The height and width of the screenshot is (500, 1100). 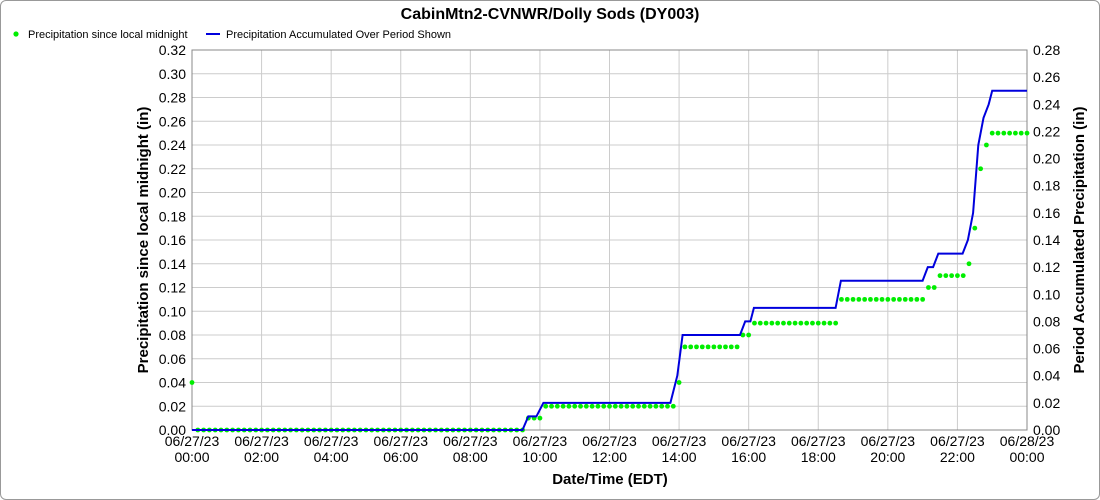 What do you see at coordinates (679, 457) in the screenshot?
I see `x-tick-time: 14:00` at bounding box center [679, 457].